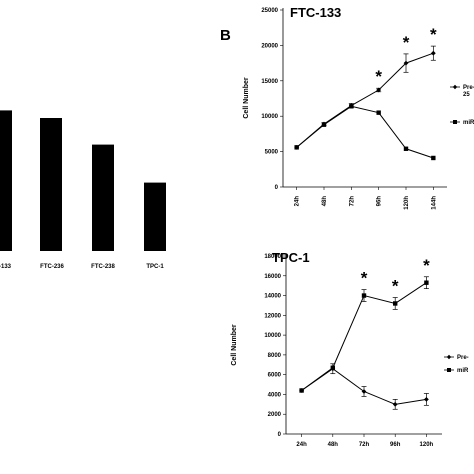  I want to click on x-tick-label: 144h, so click(434, 203).